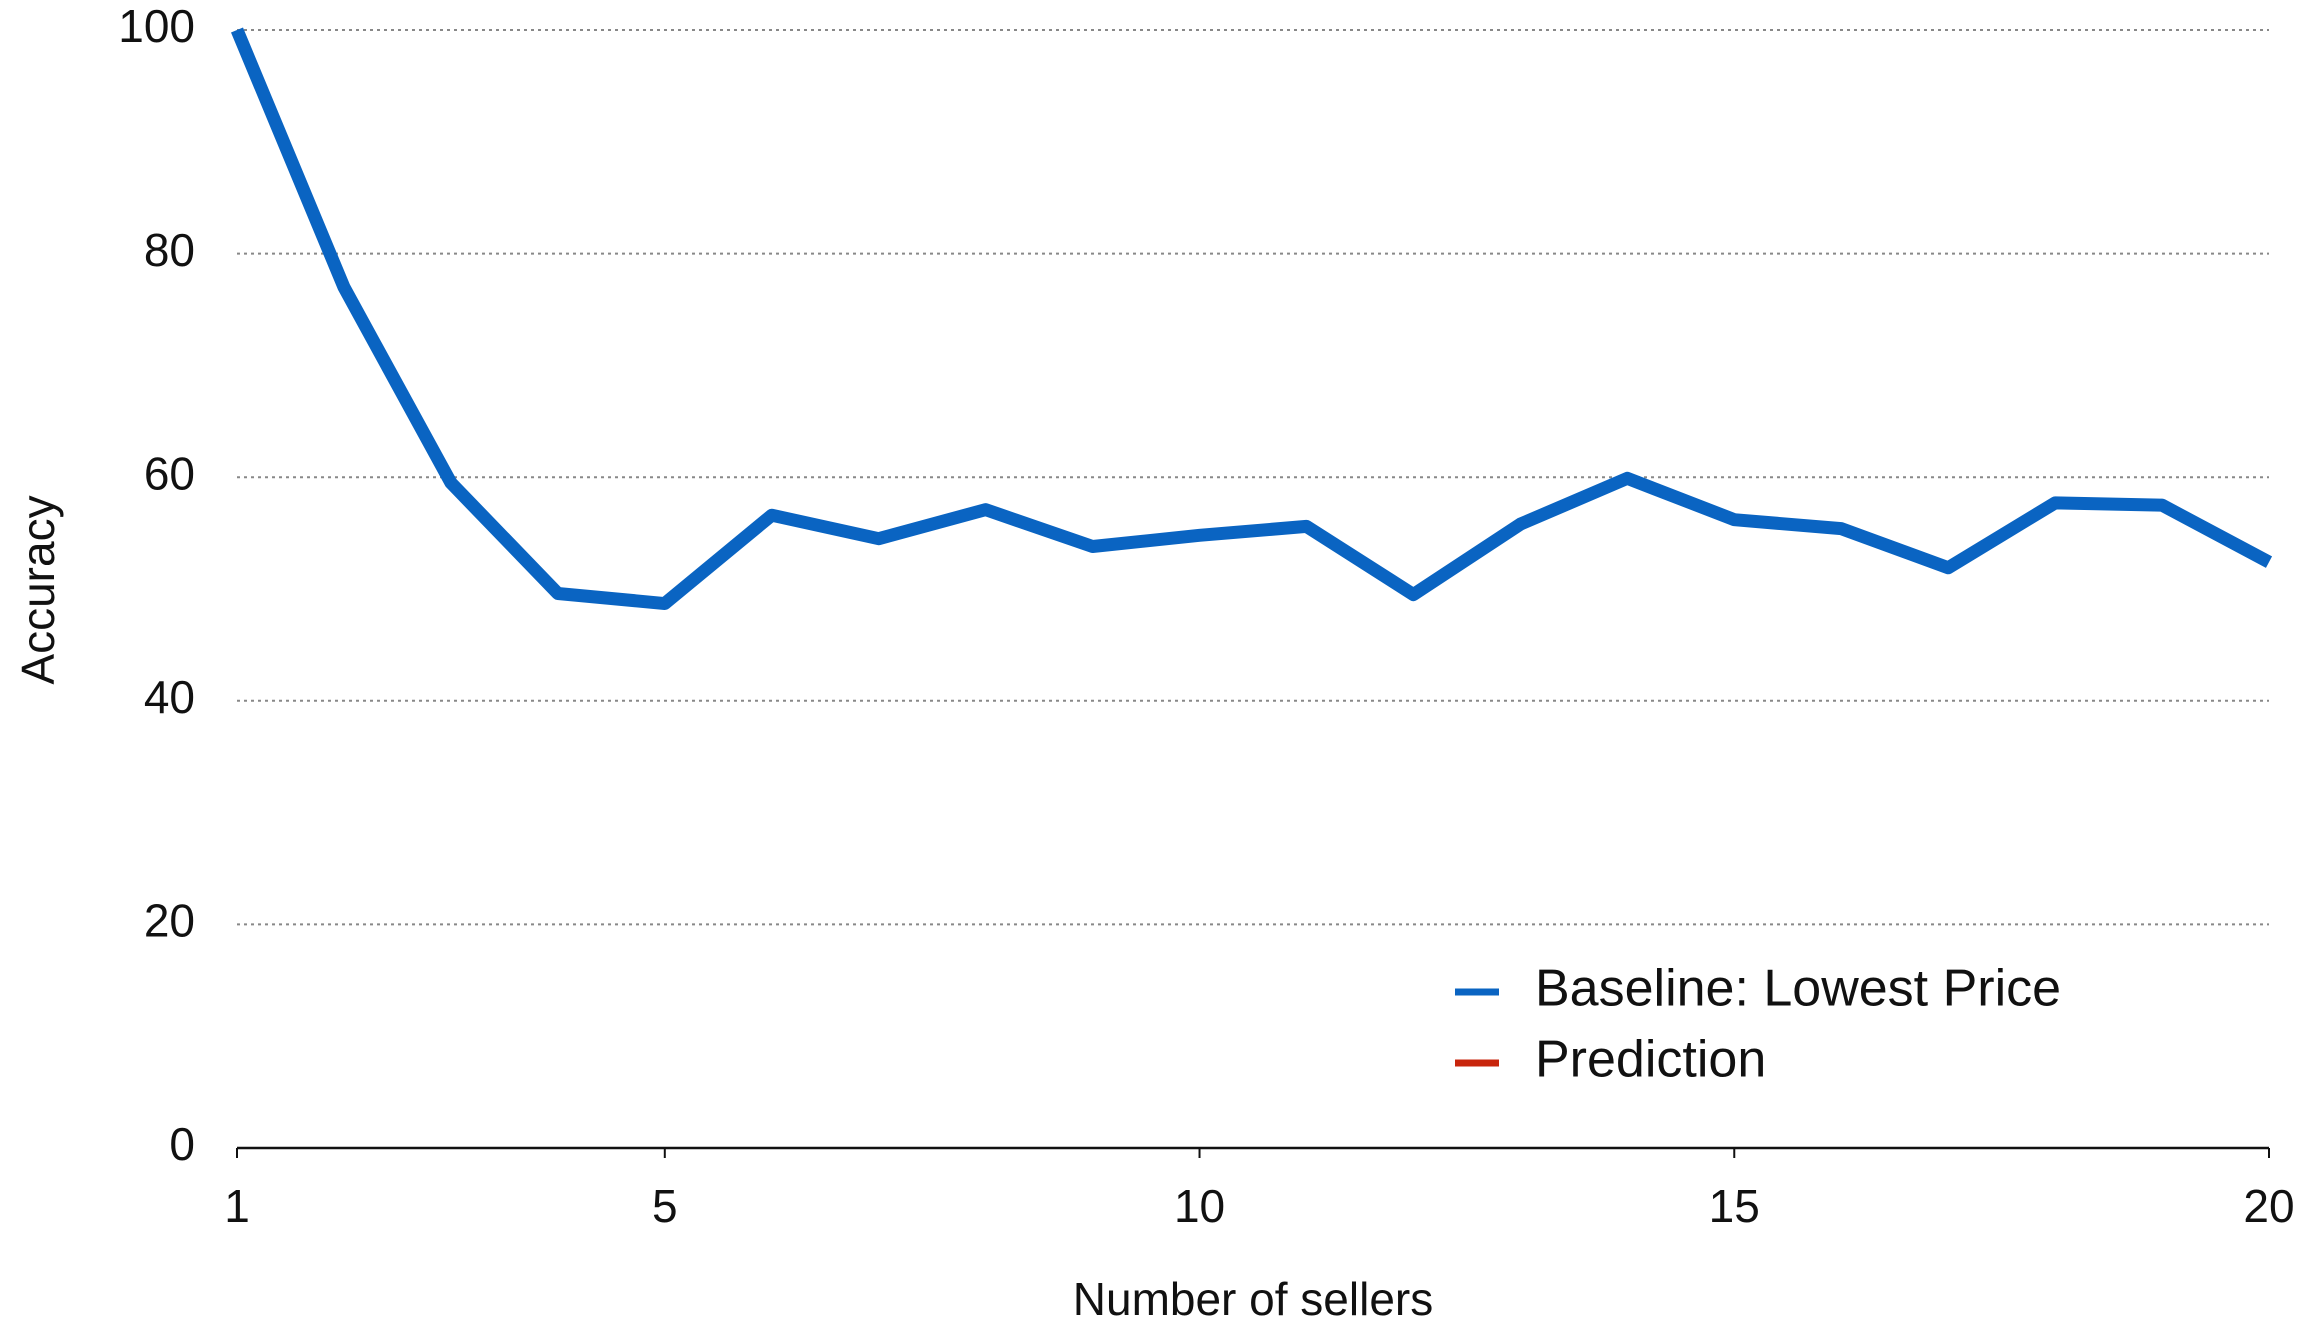 The width and height of the screenshot is (2310, 1321). What do you see at coordinates (2268, 1206) in the screenshot?
I see `x-tick-label: 20` at bounding box center [2268, 1206].